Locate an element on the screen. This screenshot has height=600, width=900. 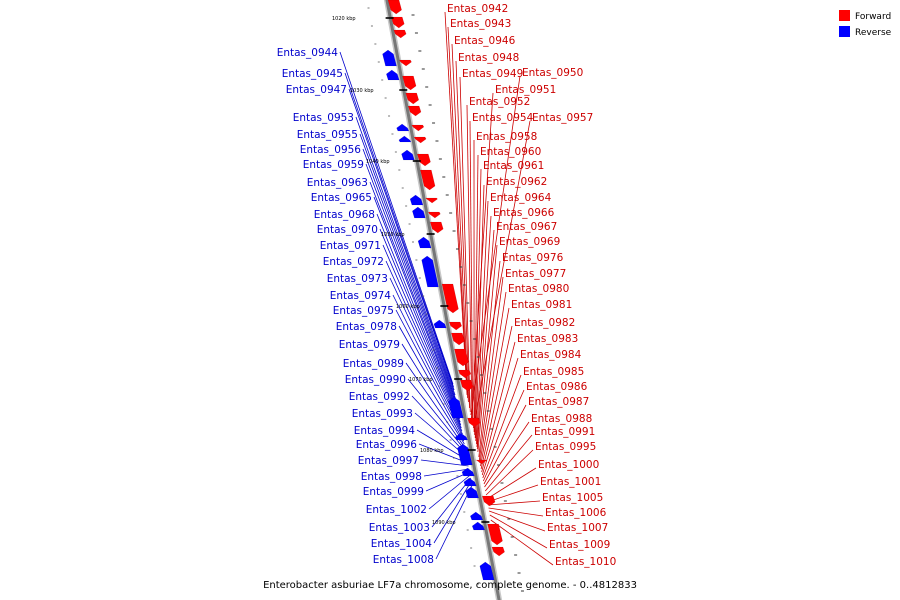
gene-label-reverse: Entas_0996 is located at coordinates (387, 445).